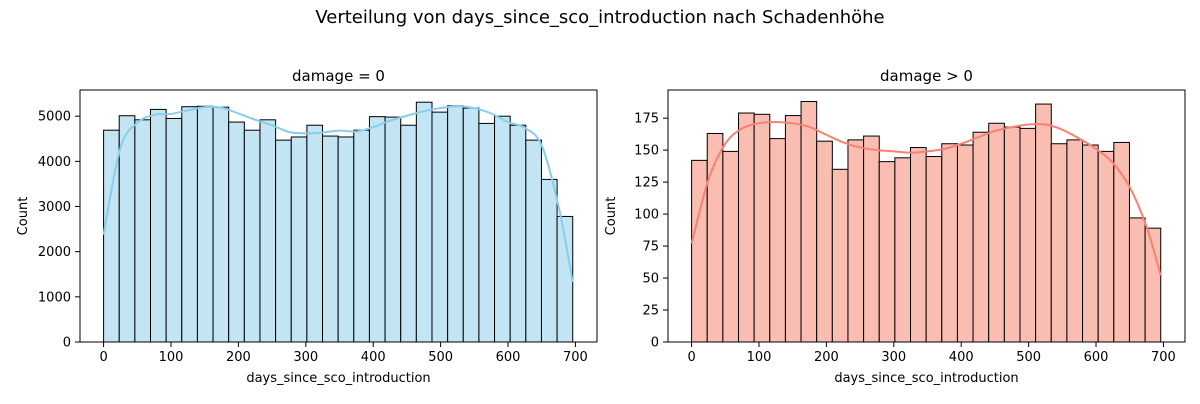  I want to click on y-tick-label: 75, so click(650, 247).